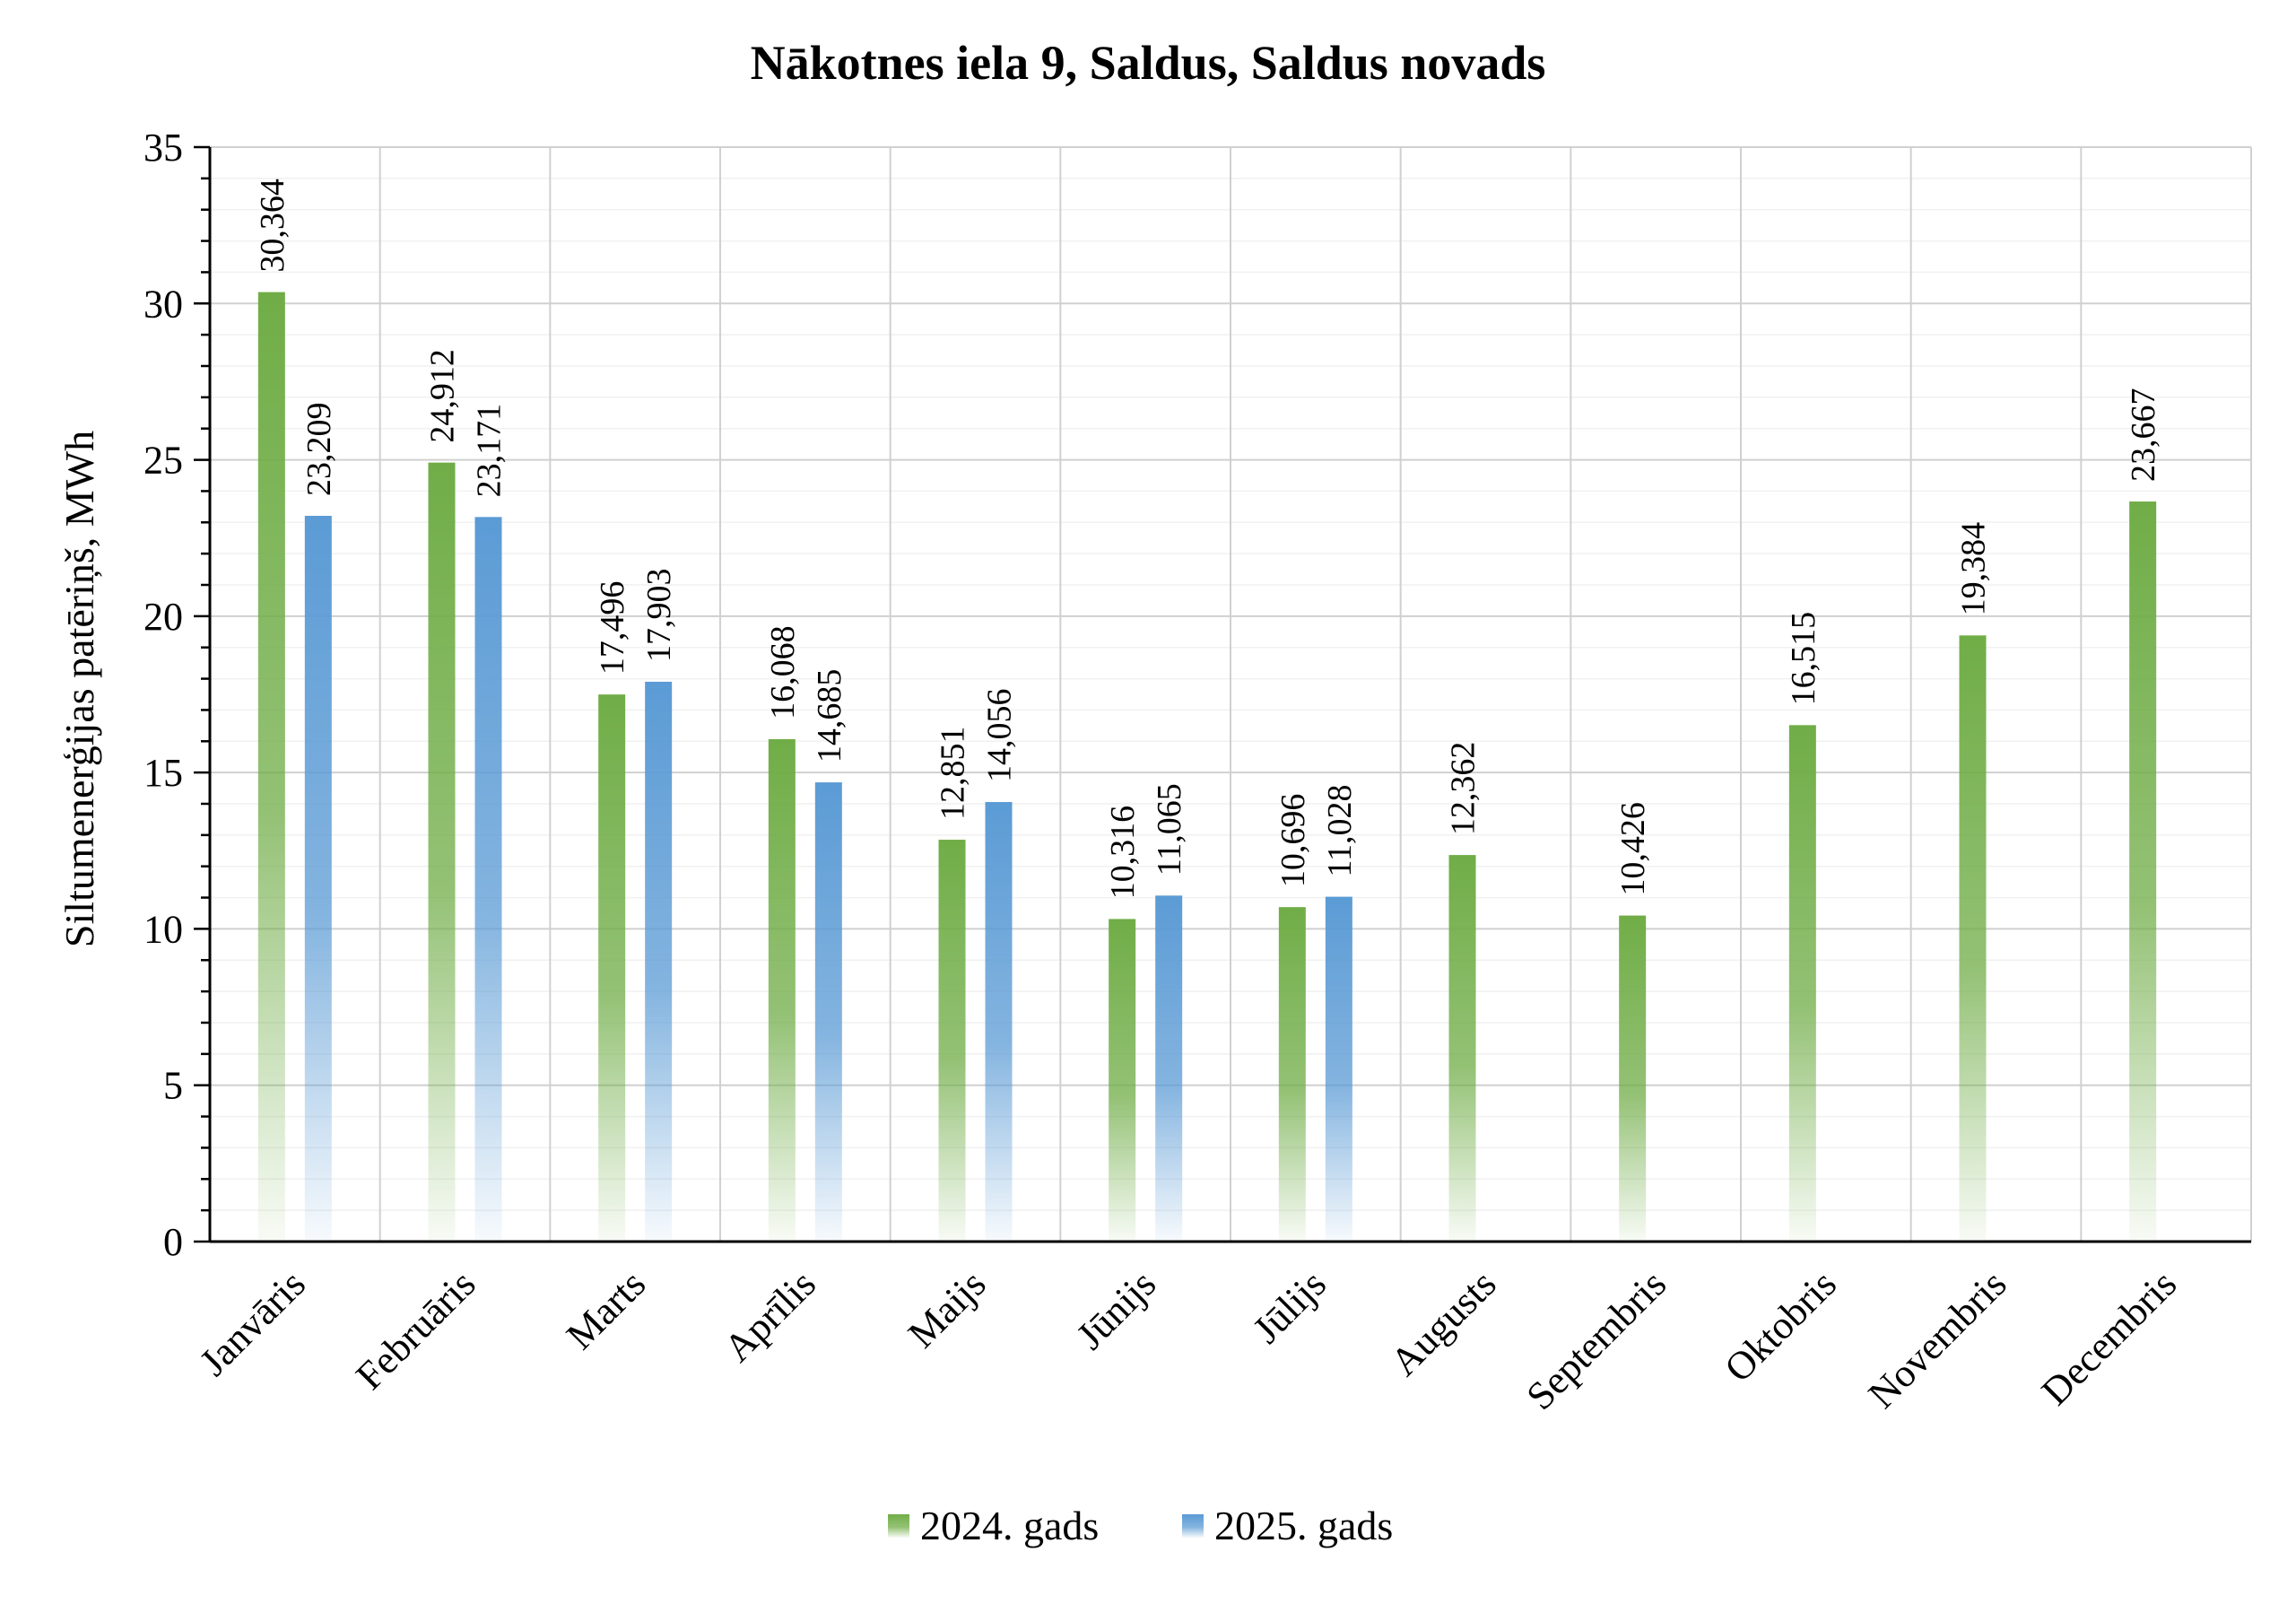  Describe the element at coordinates (1443, 1322) in the screenshot. I see `x-category-label: Augusts` at that location.